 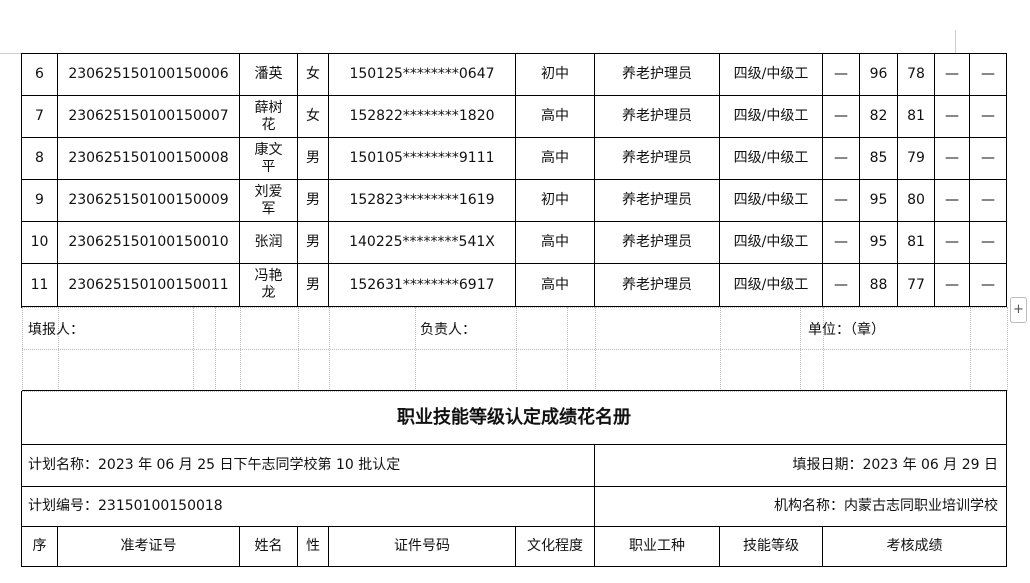 What do you see at coordinates (916, 285) in the screenshot?
I see `cell: 77` at bounding box center [916, 285].